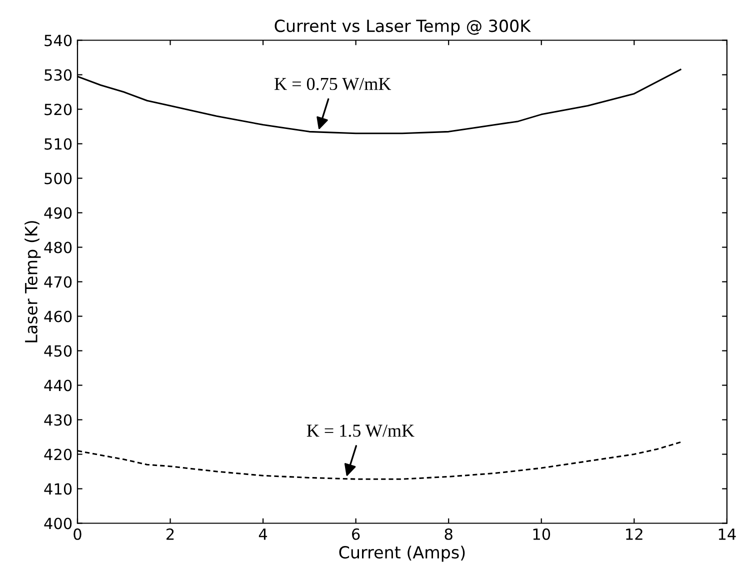 The width and height of the screenshot is (738, 575). Describe the element at coordinates (333, 84) in the screenshot. I see `annotation: K = 0.75 W/mK` at that location.